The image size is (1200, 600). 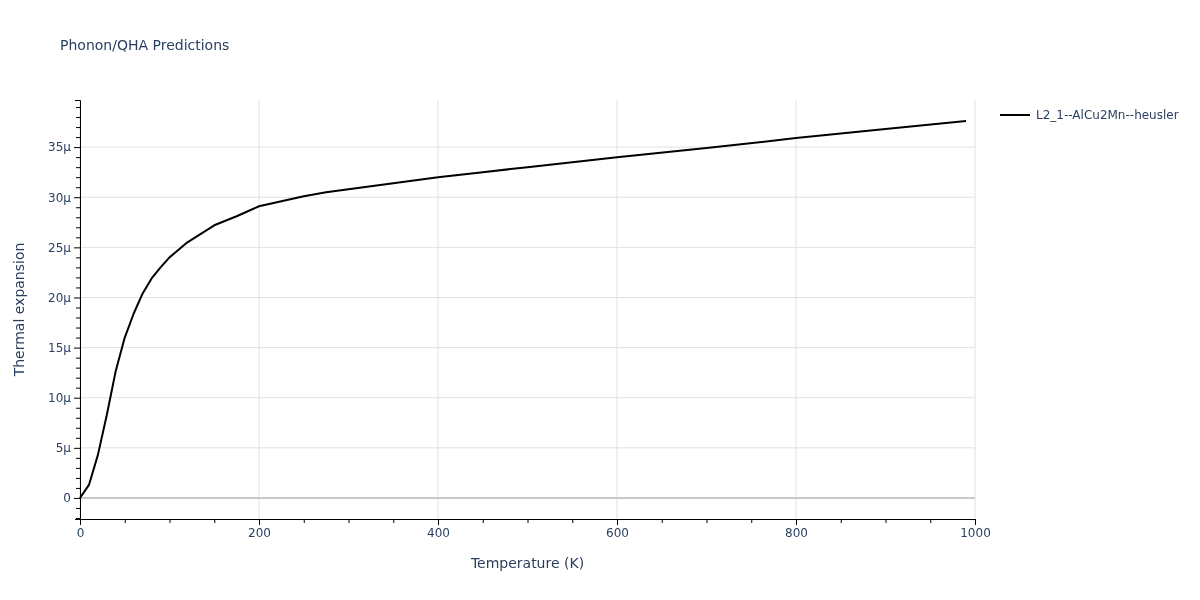 I want to click on x-tick-label: 400, so click(x=438, y=532).